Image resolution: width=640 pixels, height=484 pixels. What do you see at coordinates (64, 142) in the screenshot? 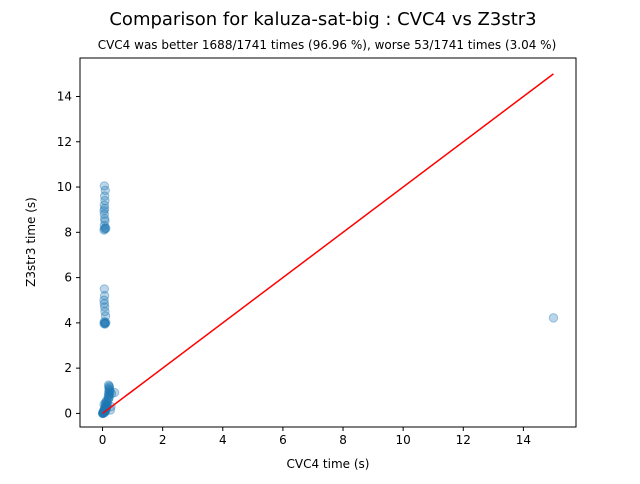
I see `y-tick-label: 12` at bounding box center [64, 142].